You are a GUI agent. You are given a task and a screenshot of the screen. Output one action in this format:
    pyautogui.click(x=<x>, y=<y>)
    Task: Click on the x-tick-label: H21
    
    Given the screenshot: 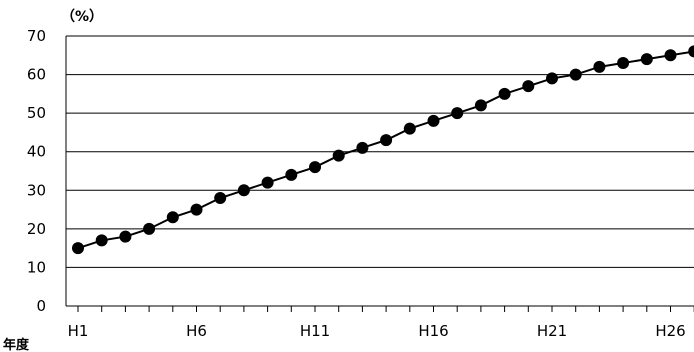 What is the action you would take?
    pyautogui.click(x=552, y=331)
    